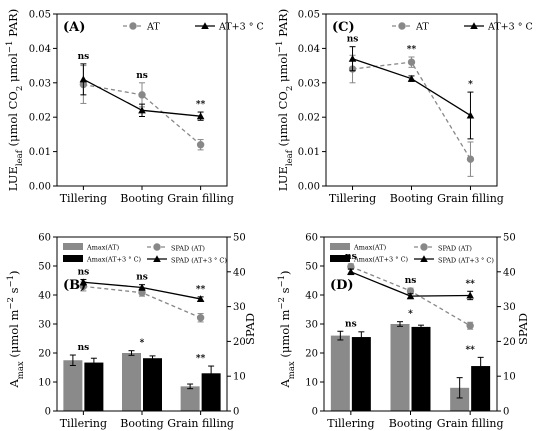 The height and width of the screenshot is (431, 550). What do you see at coordinates (410, 315) in the screenshot?
I see `bar-significance-label: *` at bounding box center [410, 315].